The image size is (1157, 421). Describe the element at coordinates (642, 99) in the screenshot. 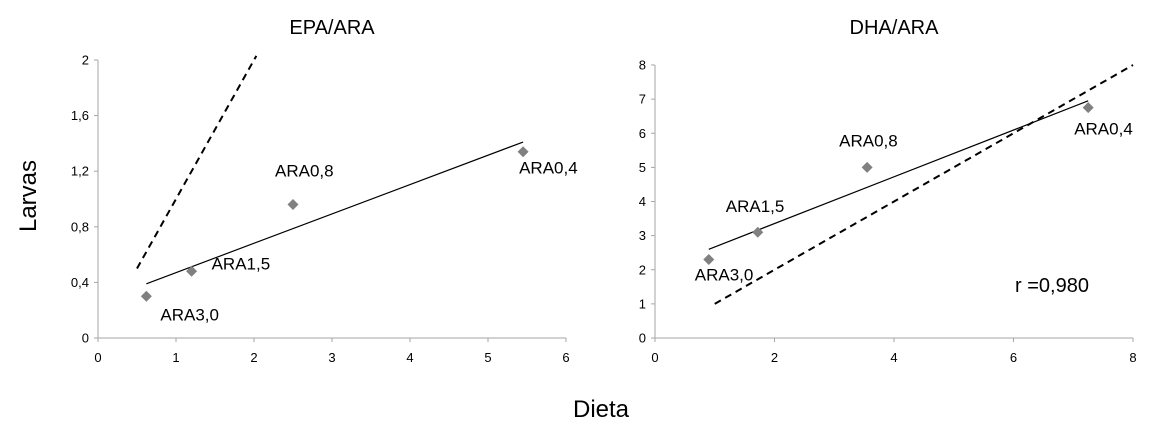

I see `y-tick-label: 7` at that location.